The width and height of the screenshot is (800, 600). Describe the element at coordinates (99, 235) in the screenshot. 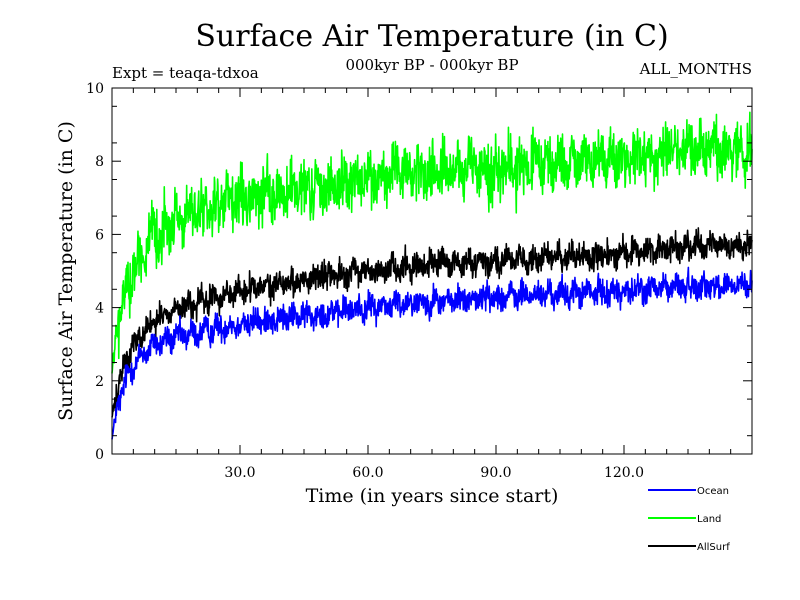

I see `y-tick-label: 6` at that location.